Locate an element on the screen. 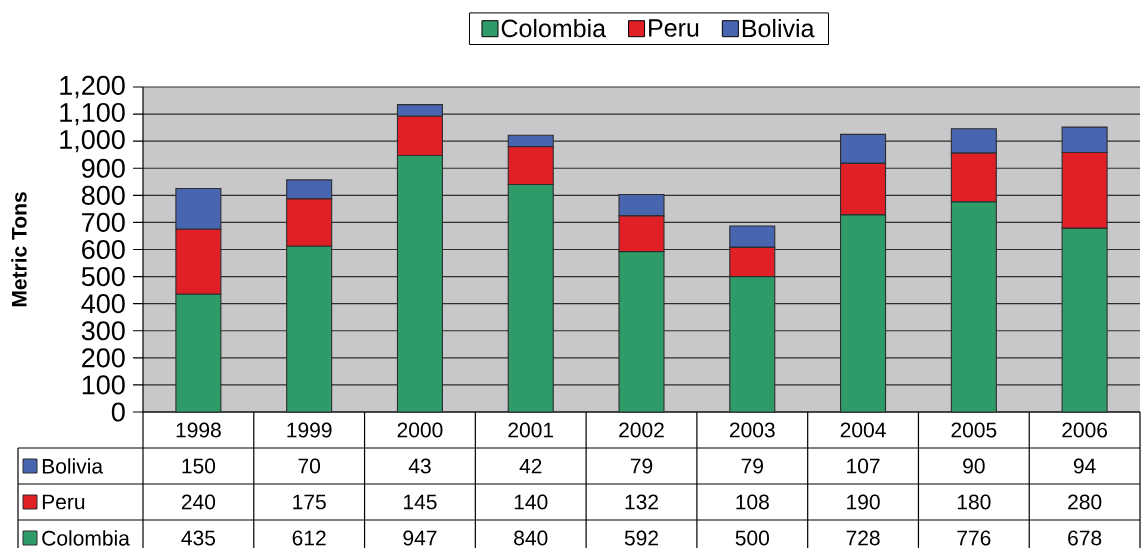 The height and width of the screenshot is (548, 1142). y-tick-label: 1,100 is located at coordinates (92, 114).